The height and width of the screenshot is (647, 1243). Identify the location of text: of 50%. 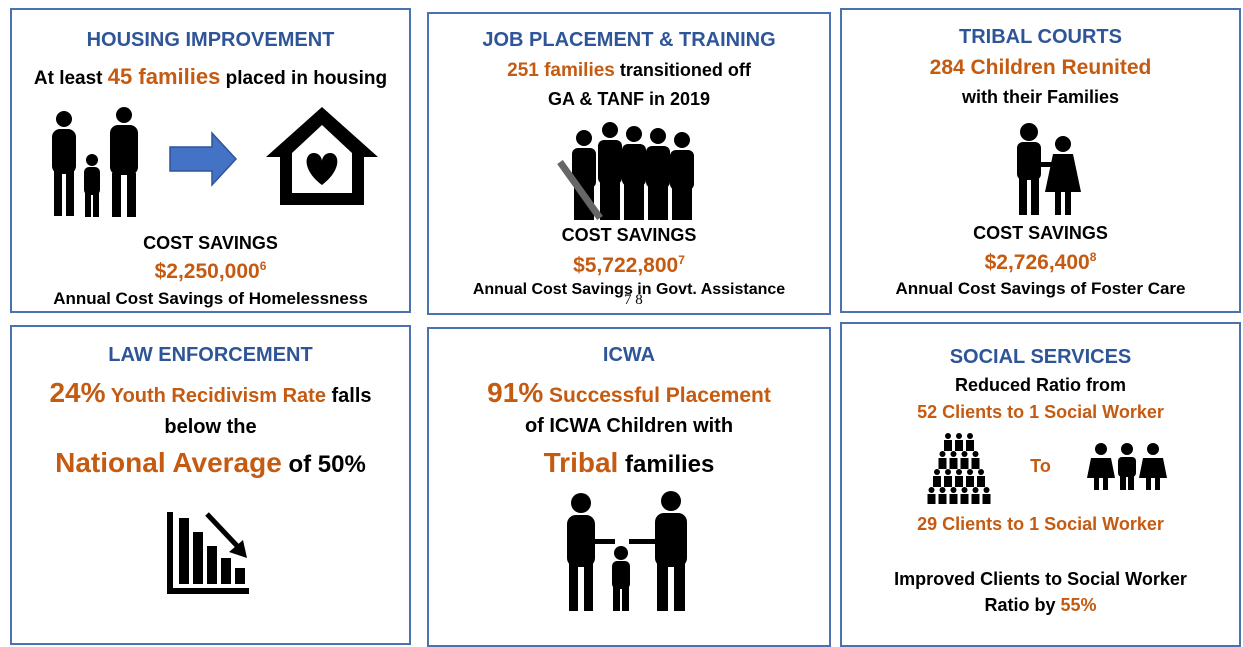
(323, 464).